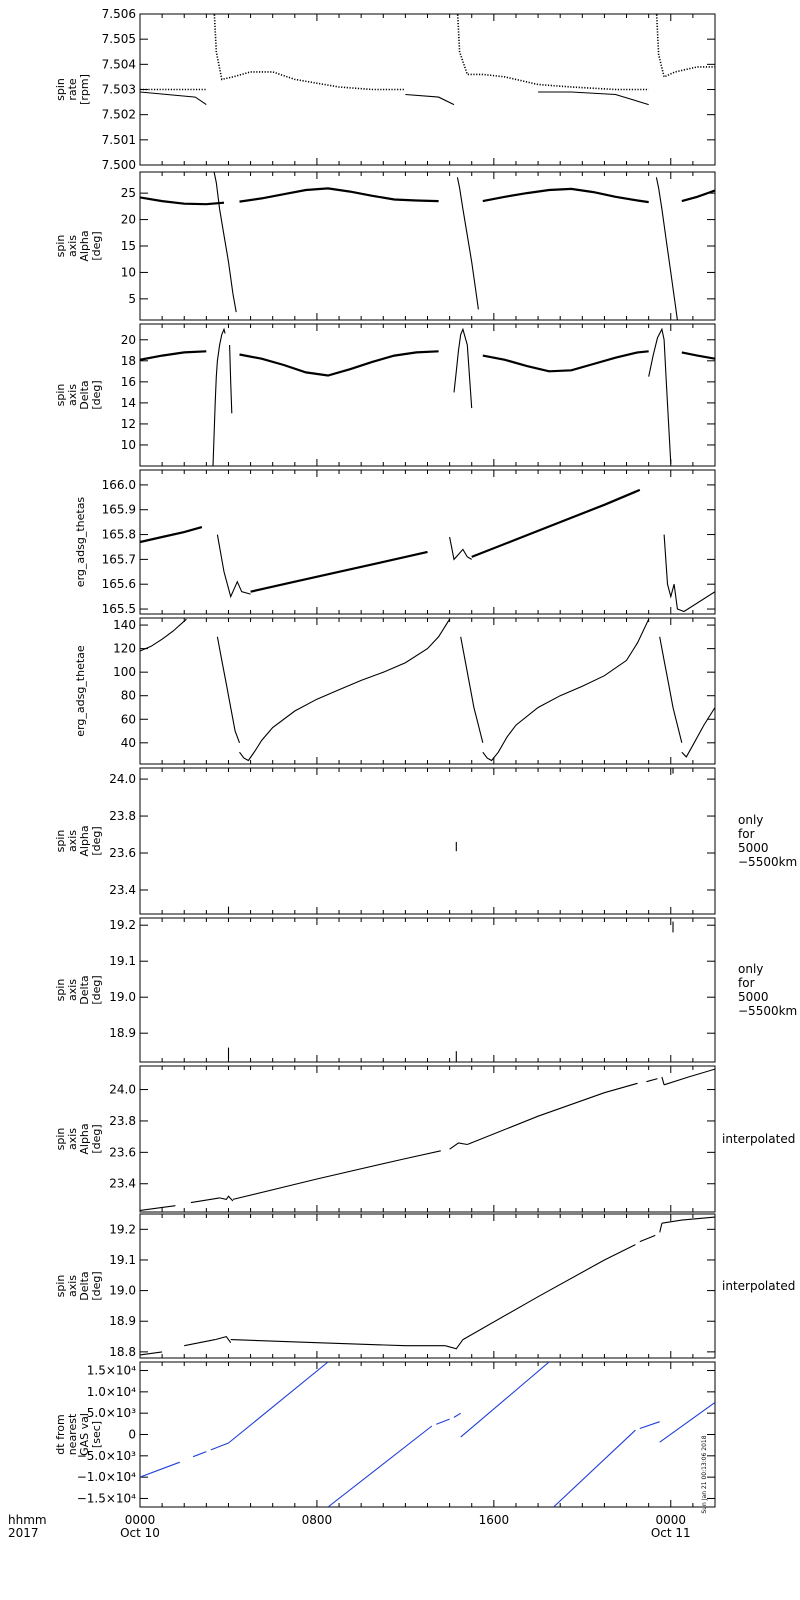  I want to click on x-tick-label: Oct 10, so click(140, 1533).